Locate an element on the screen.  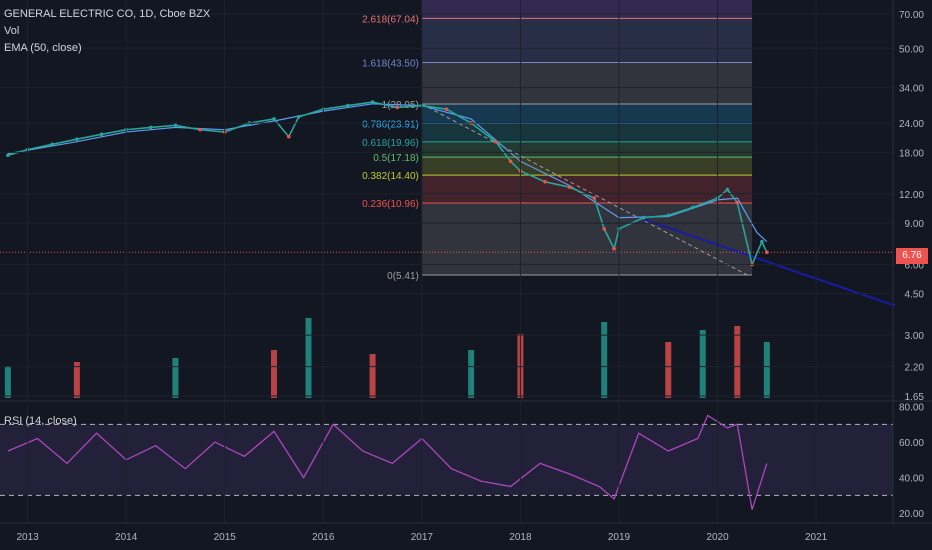
fib-level-label: 0.236(10.96) is located at coordinates (390, 204).